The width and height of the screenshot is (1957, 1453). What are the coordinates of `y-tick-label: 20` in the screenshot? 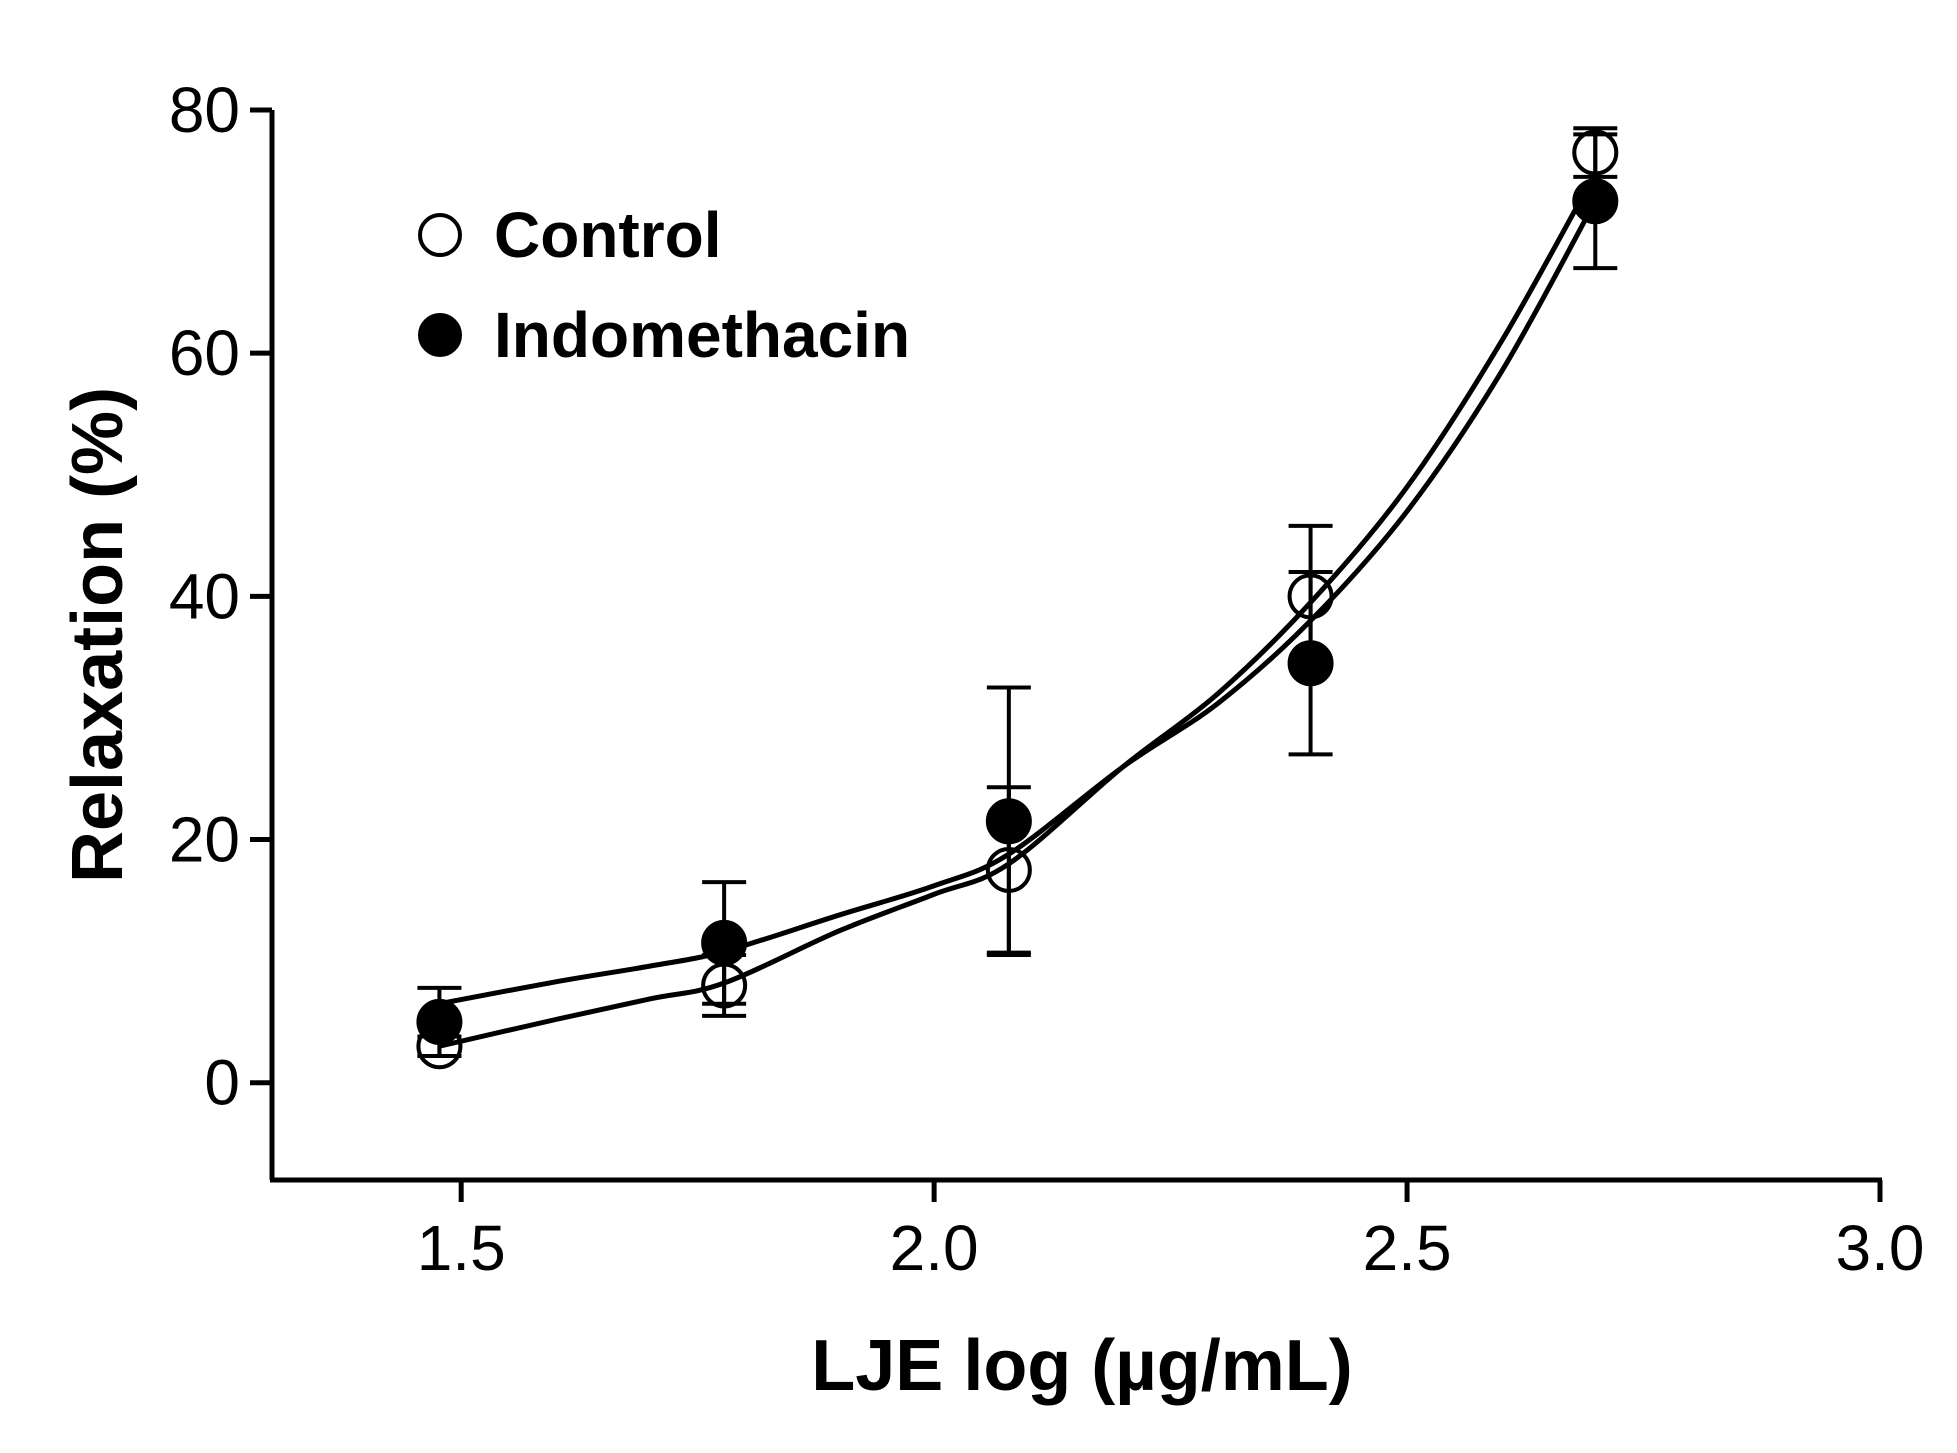 It's located at (204, 840).